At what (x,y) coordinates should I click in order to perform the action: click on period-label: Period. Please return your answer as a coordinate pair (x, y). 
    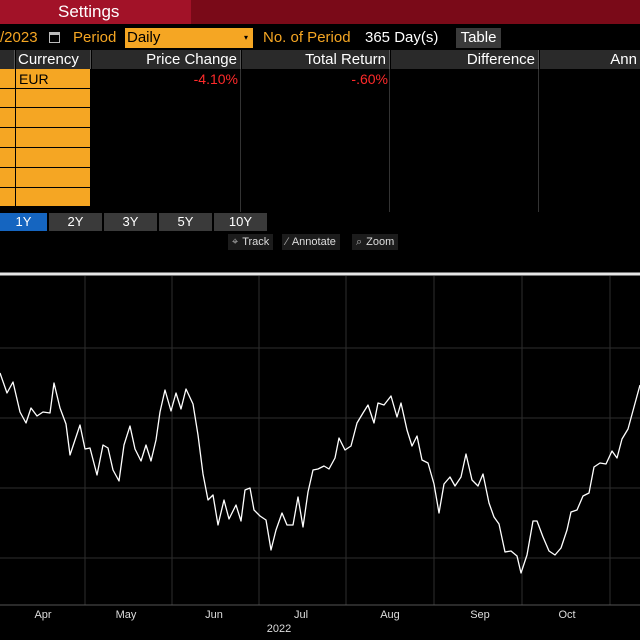
    Looking at the image, I should click on (95, 37).